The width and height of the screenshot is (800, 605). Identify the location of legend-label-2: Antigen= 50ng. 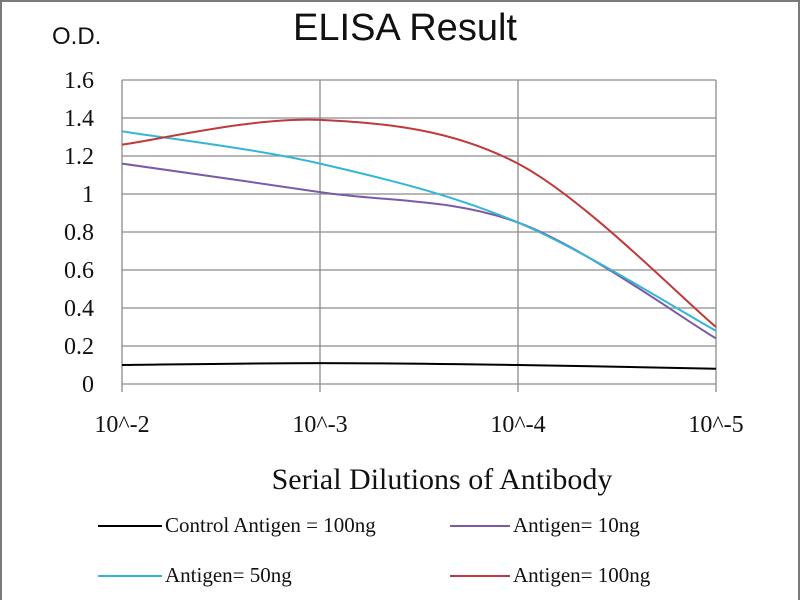
(228, 575).